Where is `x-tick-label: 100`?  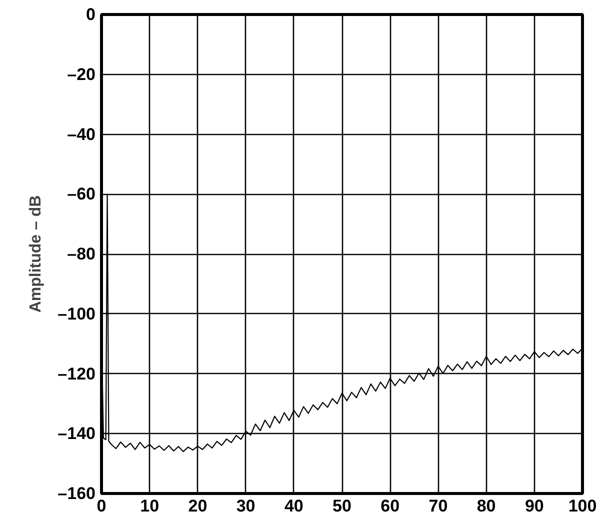
x-tick-label: 100 is located at coordinates (582, 506).